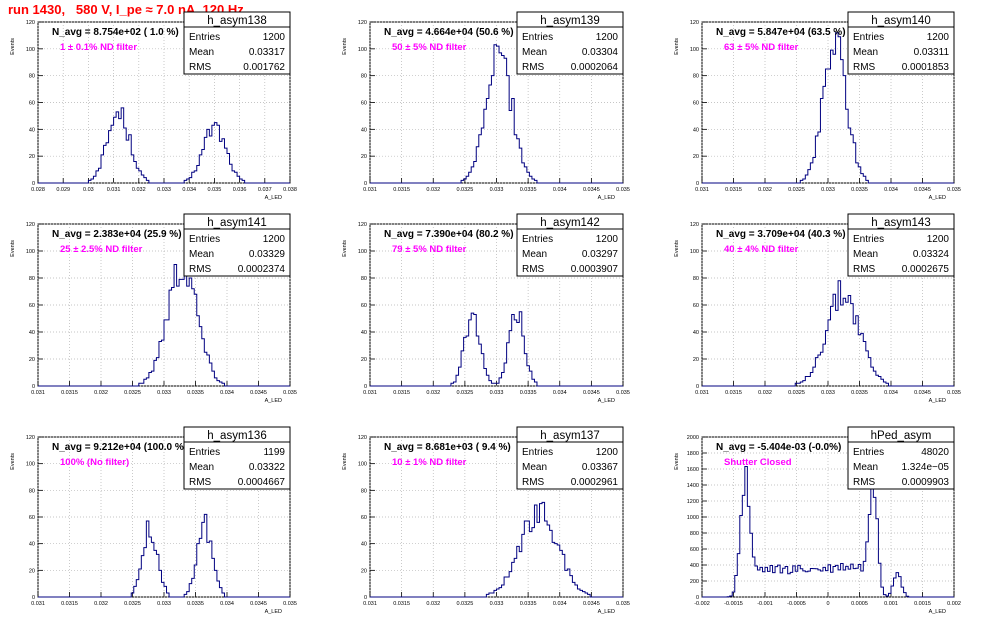  What do you see at coordinates (569, 436) in the screenshot?
I see `stats-title: h_asym137` at bounding box center [569, 436].